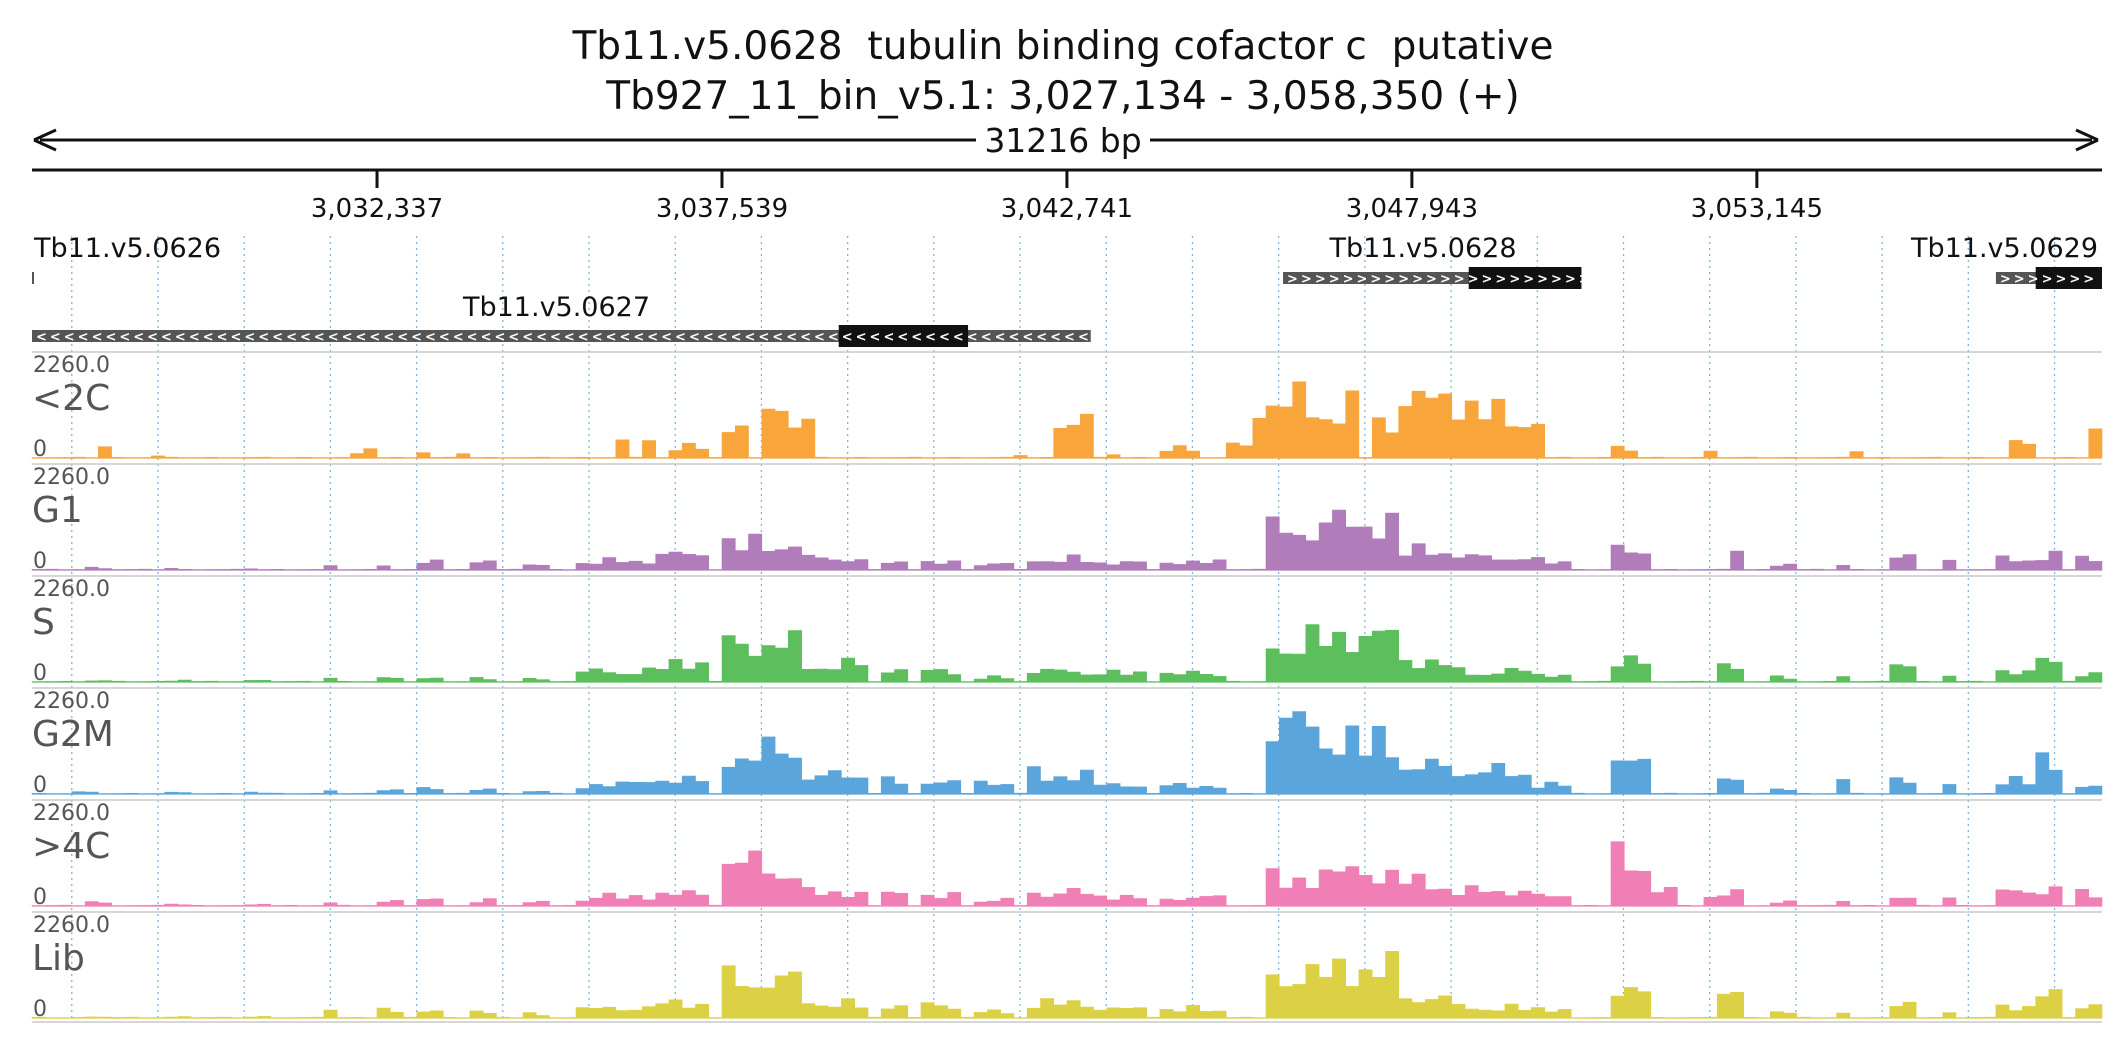 This screenshot has height=1058, width=2126. Describe the element at coordinates (2004, 248) in the screenshot. I see `gene-label: Tb11.v5.0629` at that location.